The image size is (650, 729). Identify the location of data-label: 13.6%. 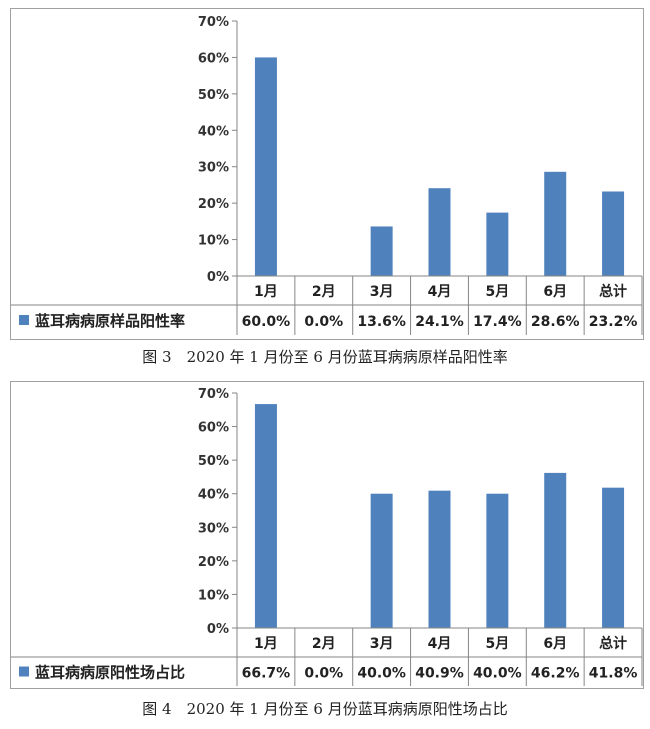
(381, 322).